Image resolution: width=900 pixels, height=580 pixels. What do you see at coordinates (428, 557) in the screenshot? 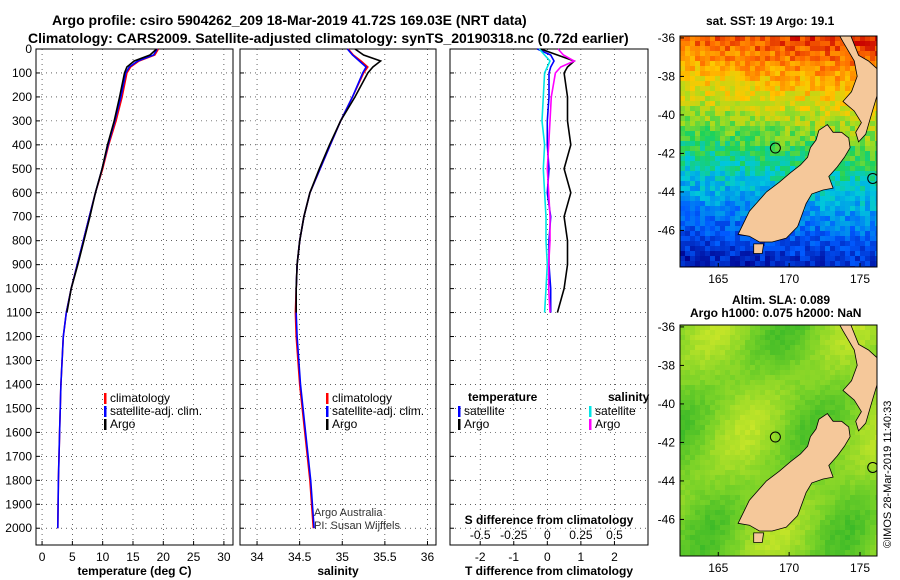
I see `x-tick-label: 36` at bounding box center [428, 557].